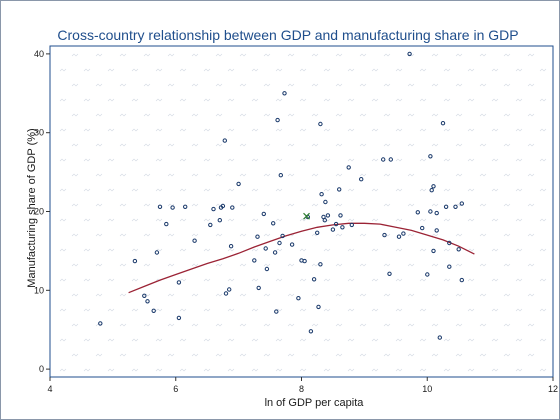 This screenshot has width=560, height=420. Describe the element at coordinates (39, 54) in the screenshot. I see `y-tick-label: 40` at that location.